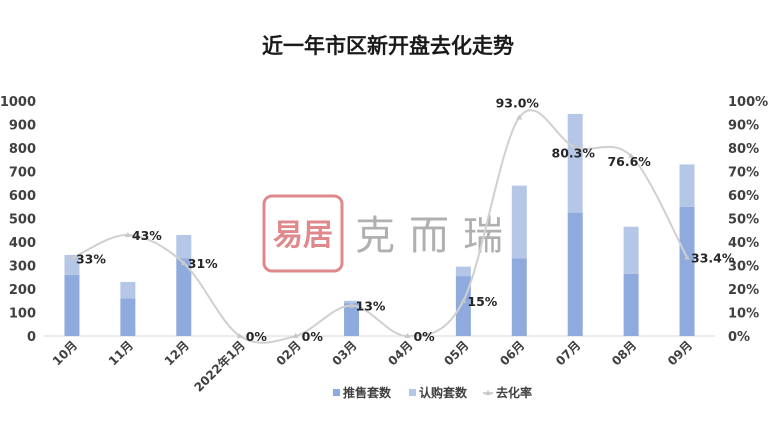 Image resolution: width=777 pixels, height=428 pixels. Describe the element at coordinates (629, 161) in the screenshot. I see `data-label-rate: 76.6%` at that location.